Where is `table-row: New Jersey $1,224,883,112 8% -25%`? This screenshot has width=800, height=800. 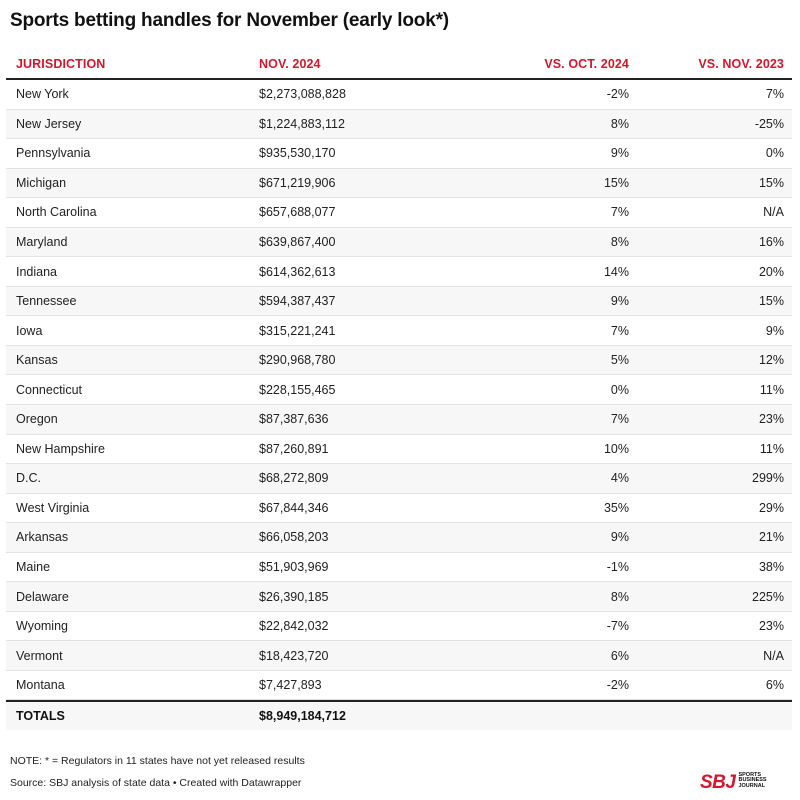 table-row: New Jersey $1,224,883,112 8% -25% is located at coordinates (399, 124).